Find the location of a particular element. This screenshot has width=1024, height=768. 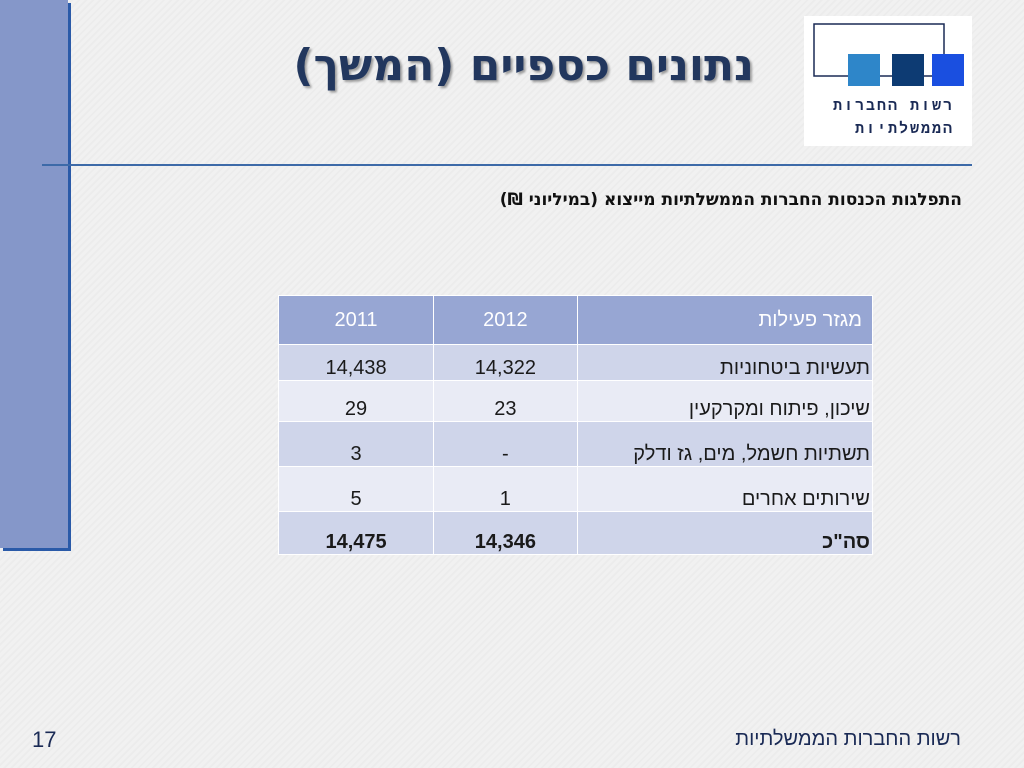

table-header-row: מגזר פעילות 2012 2011 is located at coordinates (575, 320).